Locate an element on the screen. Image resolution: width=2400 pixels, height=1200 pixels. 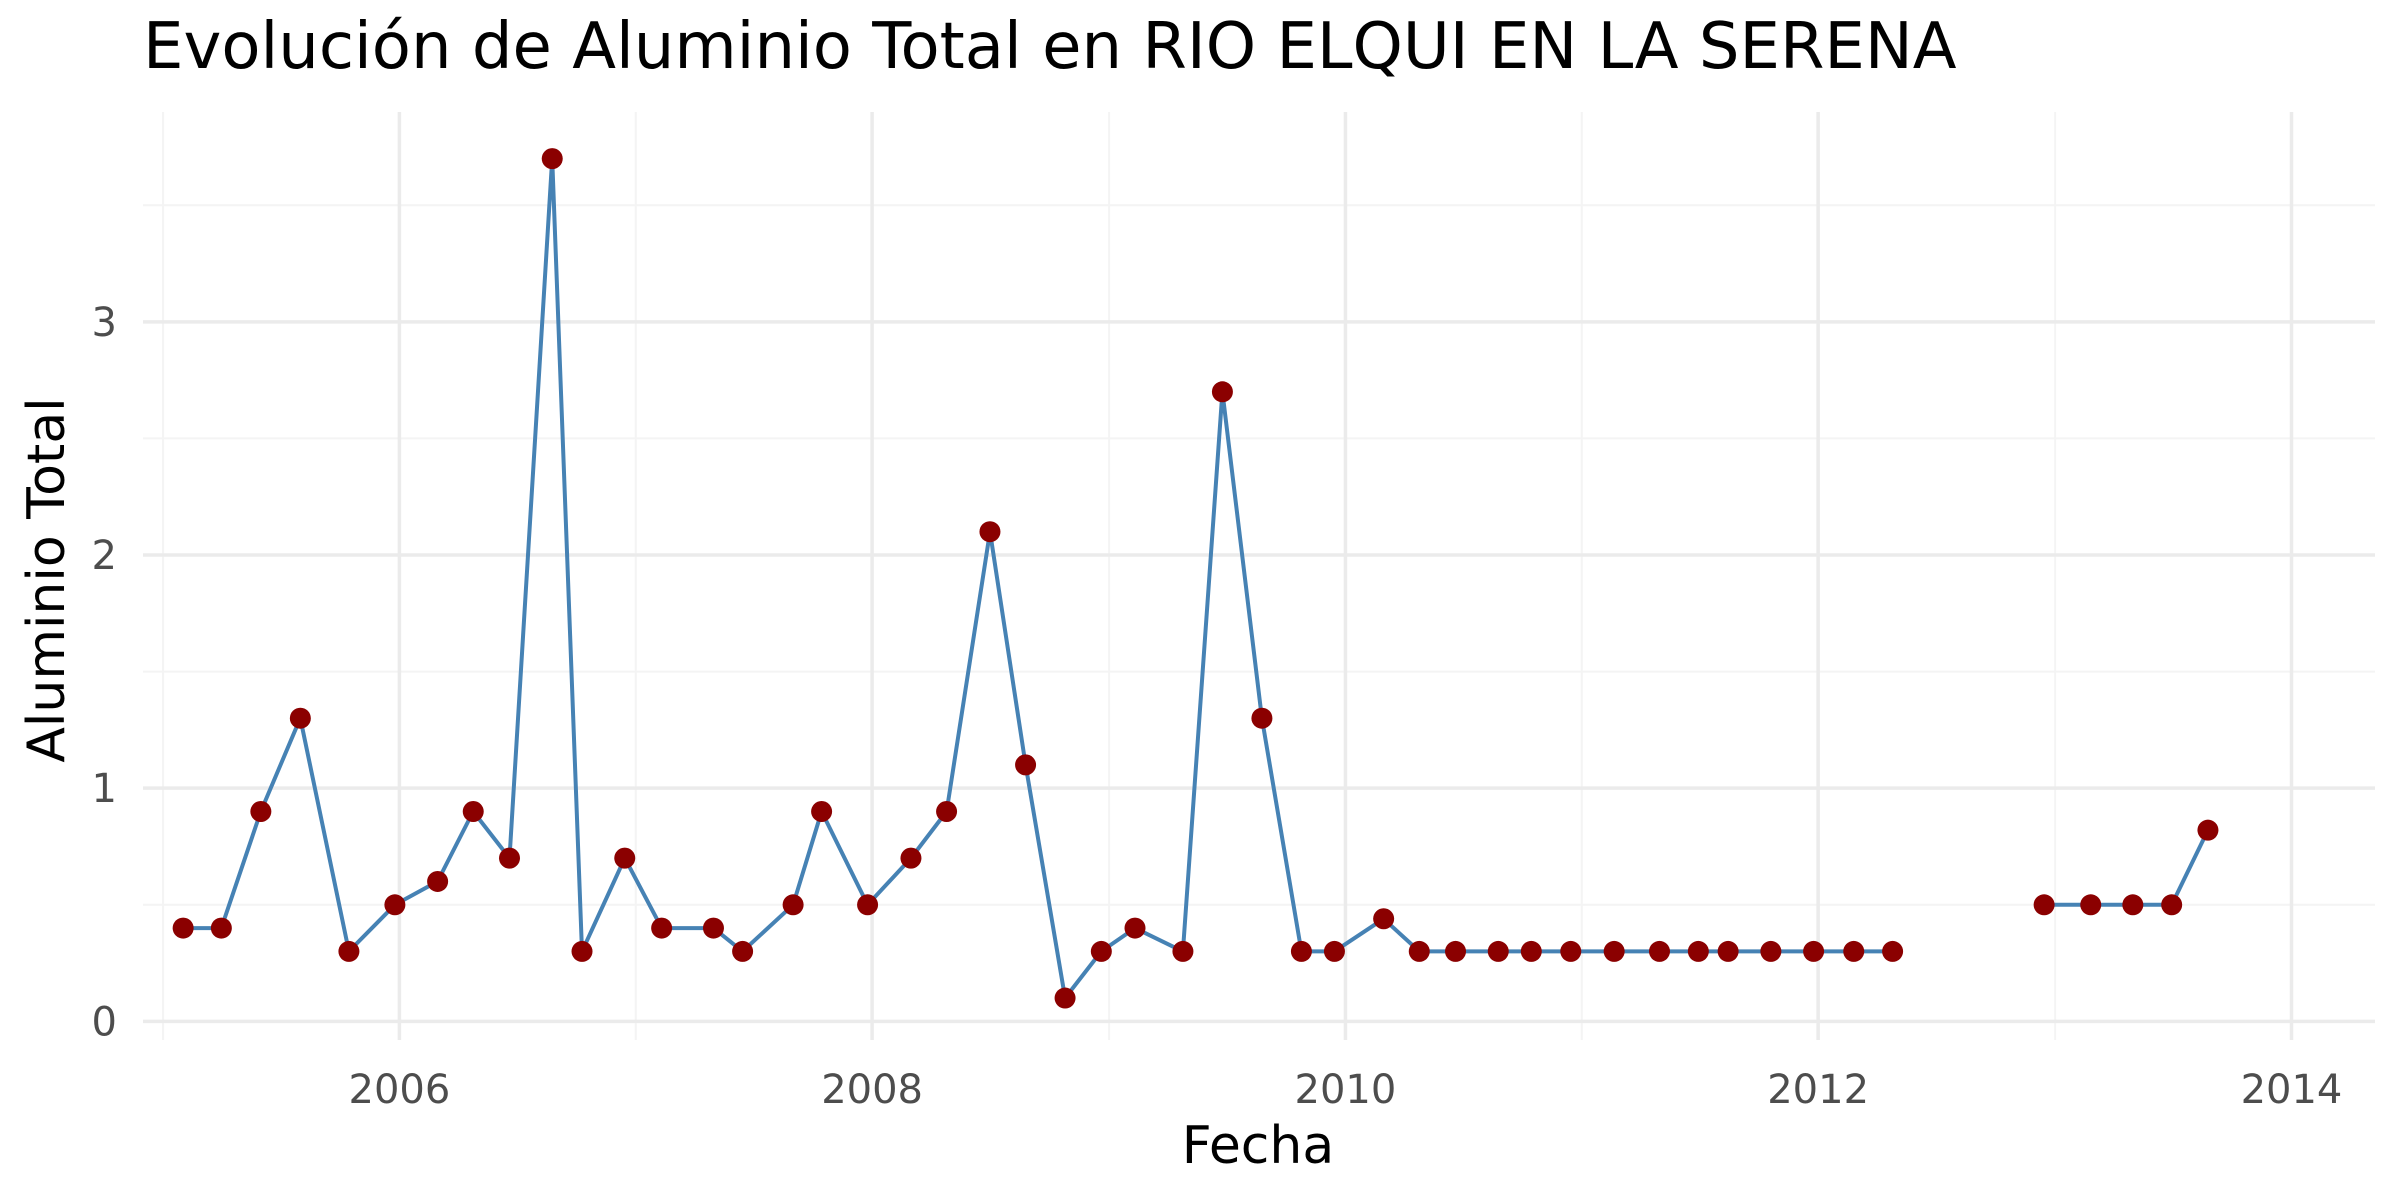
x-axis-title: Fecha is located at coordinates (1258, 1146).